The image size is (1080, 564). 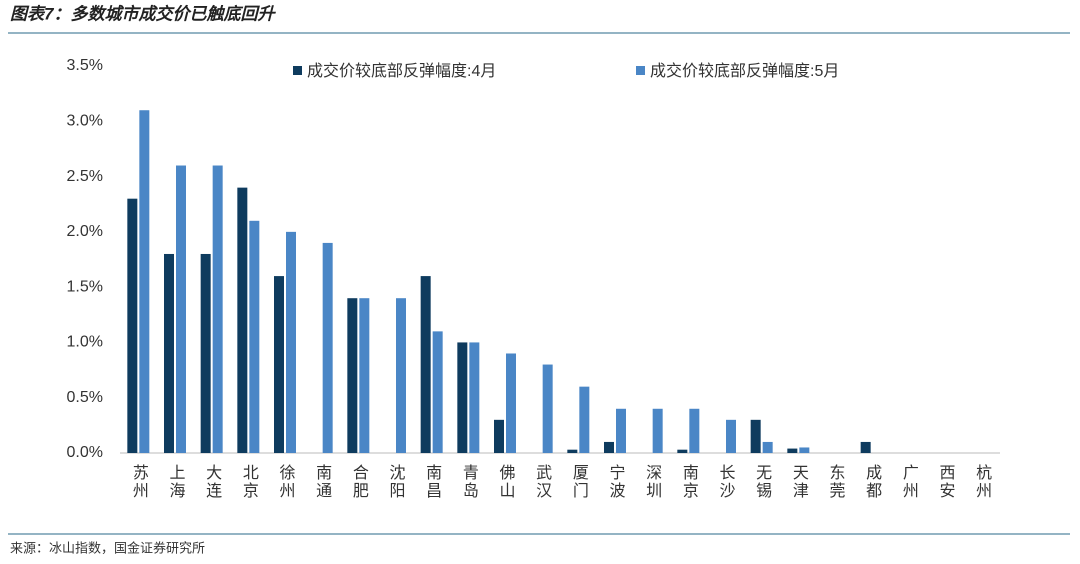 I want to click on legend-label: 成交价较底部反弹幅度:5月, so click(x=744, y=71).